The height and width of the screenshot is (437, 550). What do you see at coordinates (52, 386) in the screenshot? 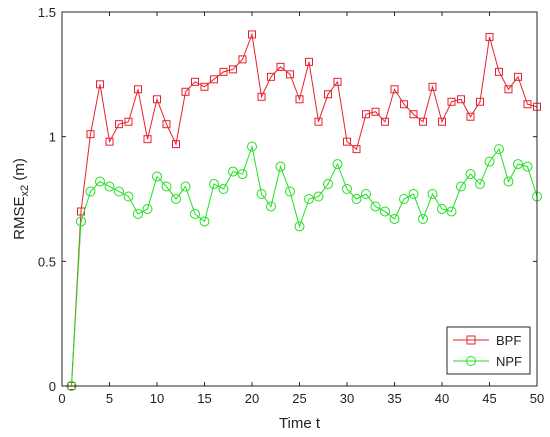
I see `y-tick-label: 0` at bounding box center [52, 386].